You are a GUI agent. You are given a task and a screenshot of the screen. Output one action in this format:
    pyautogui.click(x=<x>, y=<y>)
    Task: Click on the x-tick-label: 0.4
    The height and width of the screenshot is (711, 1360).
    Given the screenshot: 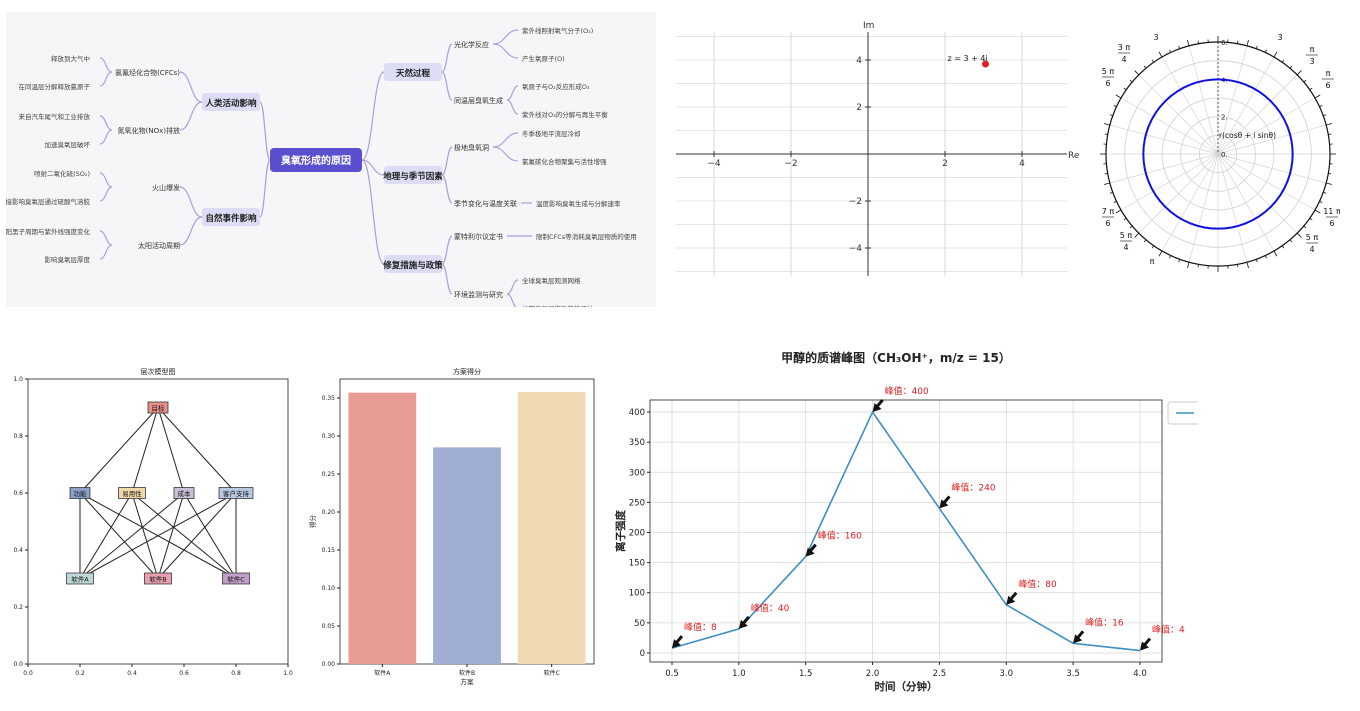 What is the action you would take?
    pyautogui.click(x=132, y=673)
    